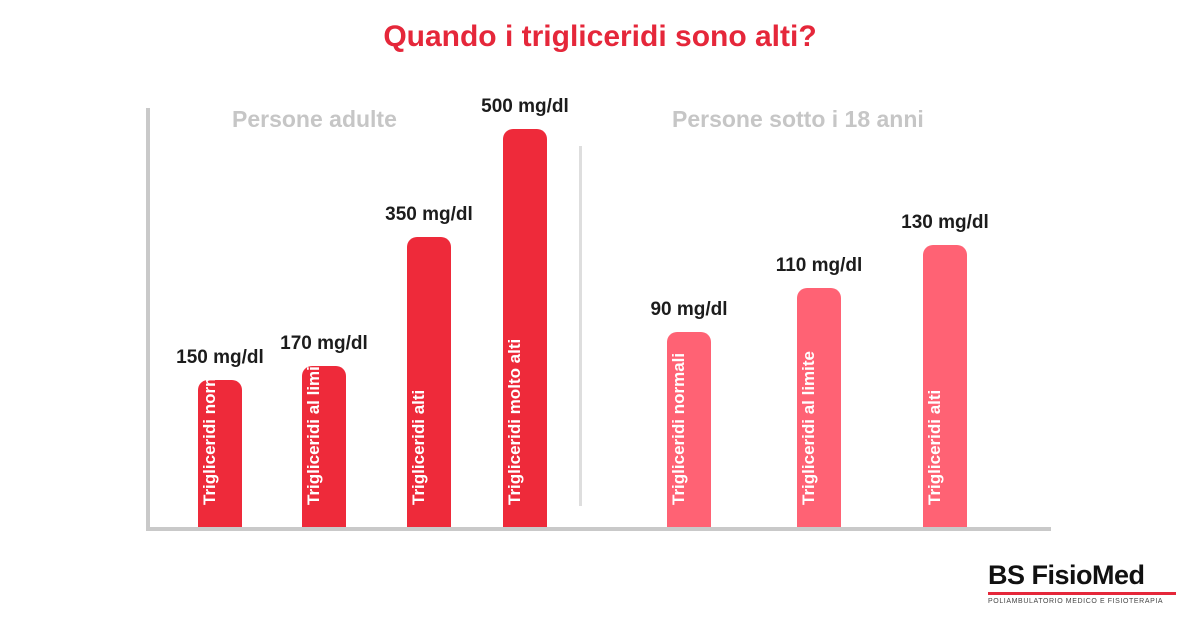  Describe the element at coordinates (819, 407) in the screenshot. I see `bar-under-18-2: Trigliceridi al limite` at that location.